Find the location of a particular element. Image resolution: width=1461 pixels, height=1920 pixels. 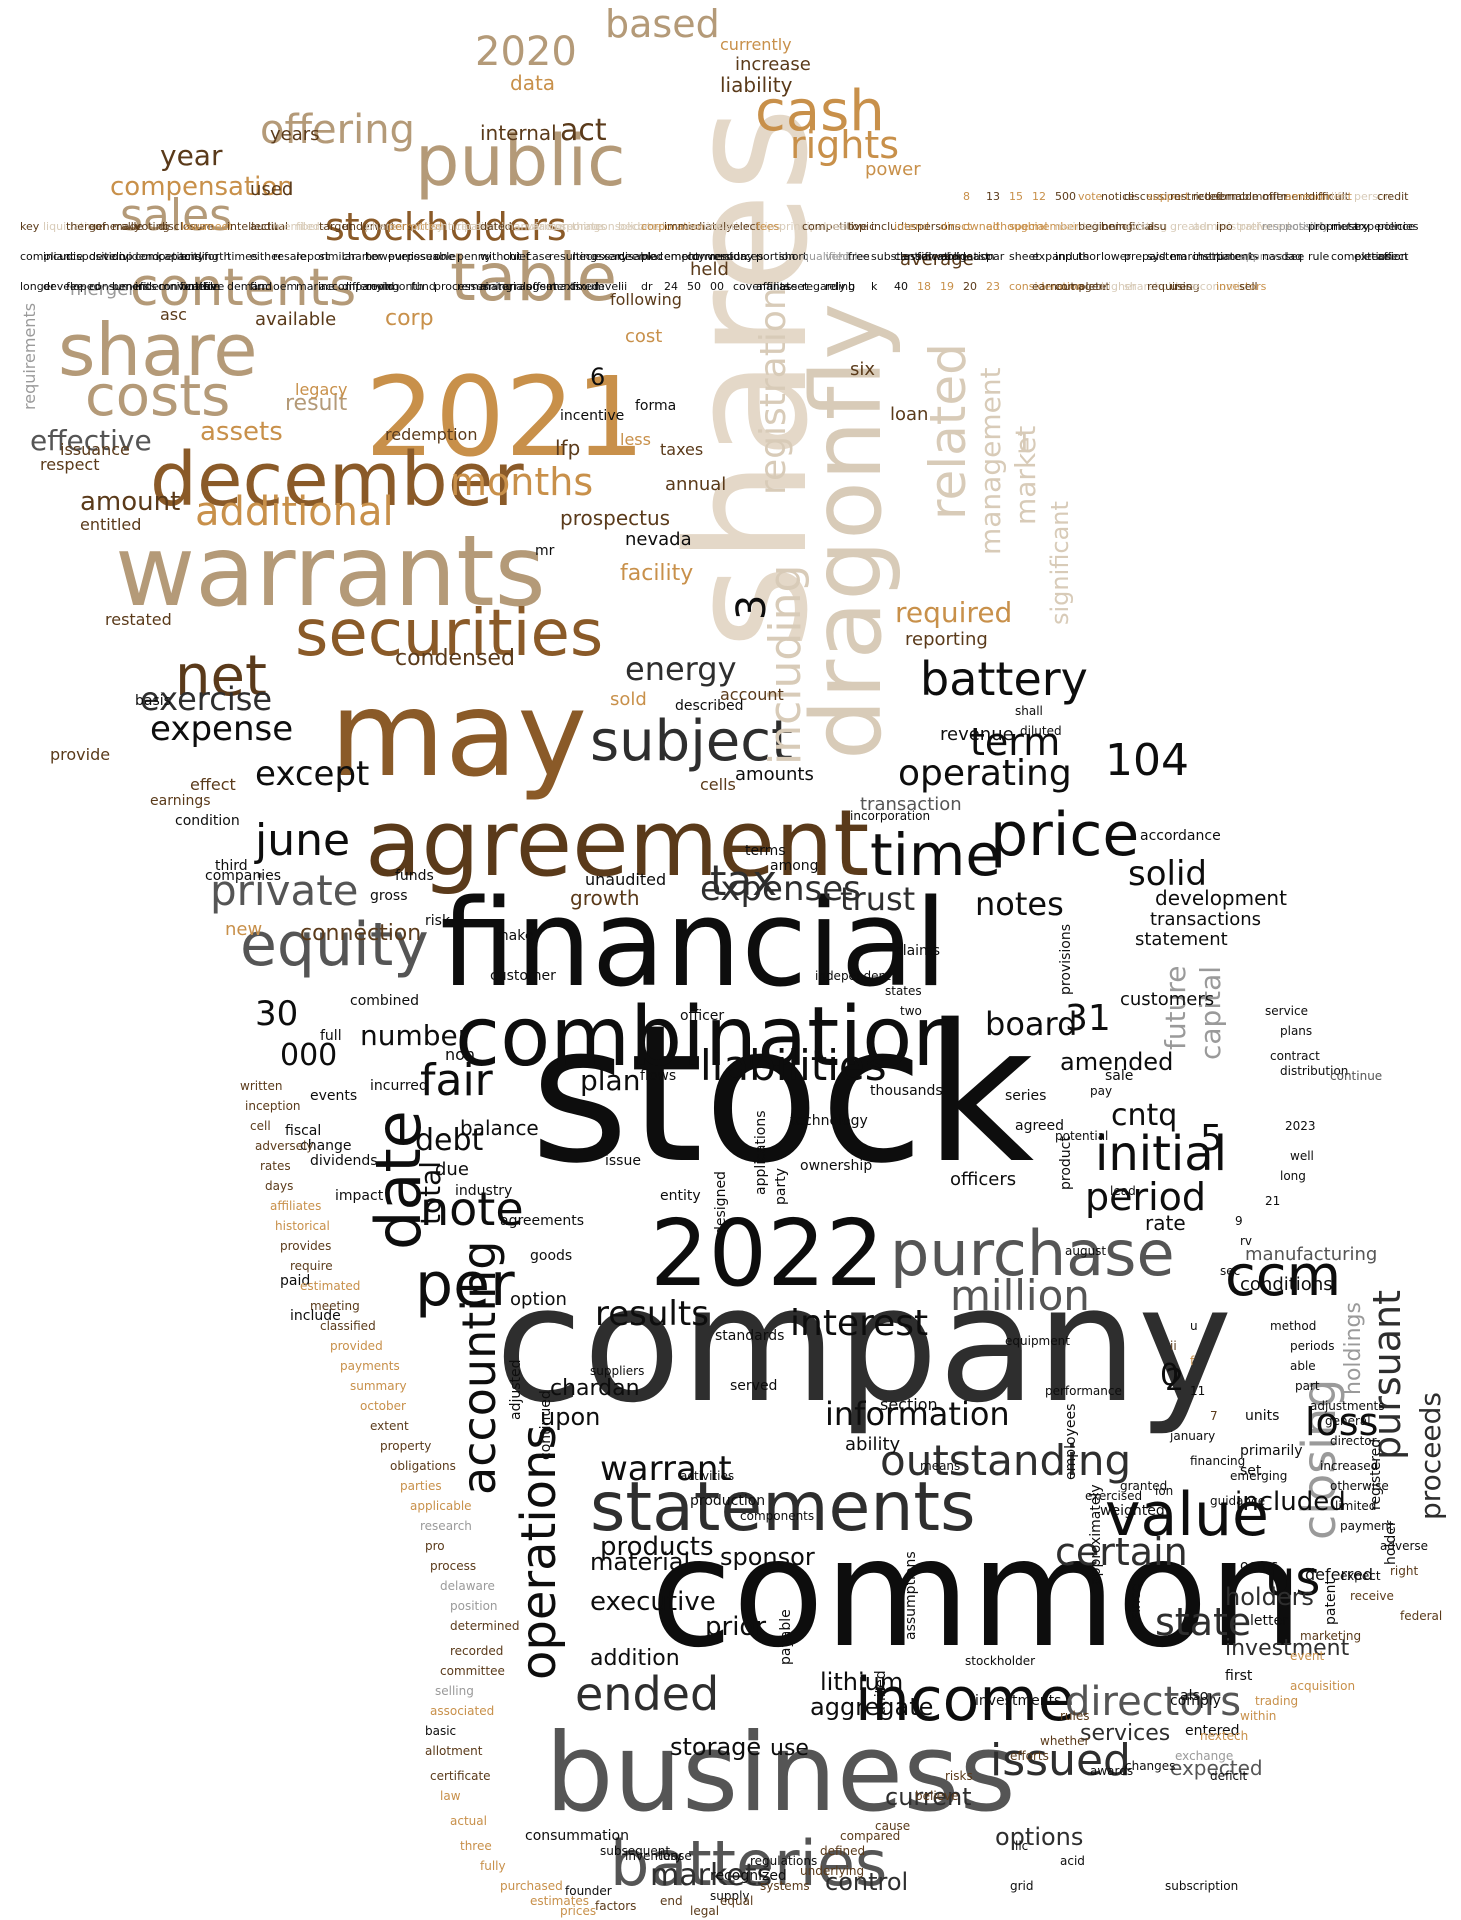

word-arrangements: arrangements is located at coordinates (542, 286).